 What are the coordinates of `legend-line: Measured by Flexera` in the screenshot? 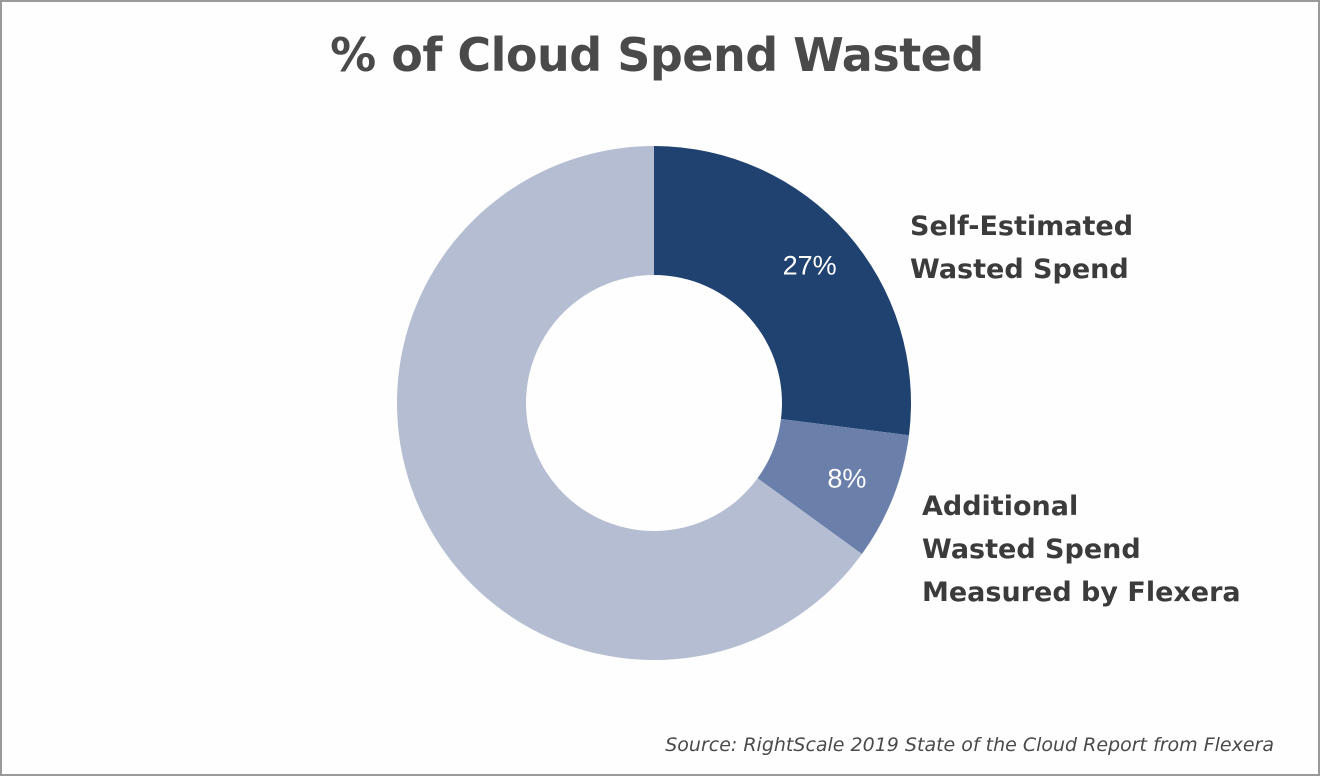 It's located at (1081, 592).